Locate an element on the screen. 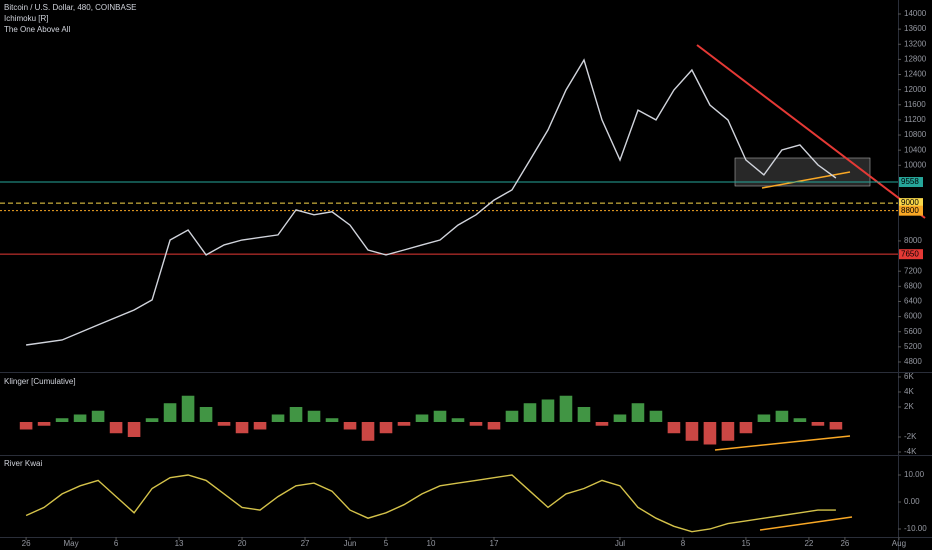 The width and height of the screenshot is (932, 550). y-tick-label: 10800 is located at coordinates (915, 134).